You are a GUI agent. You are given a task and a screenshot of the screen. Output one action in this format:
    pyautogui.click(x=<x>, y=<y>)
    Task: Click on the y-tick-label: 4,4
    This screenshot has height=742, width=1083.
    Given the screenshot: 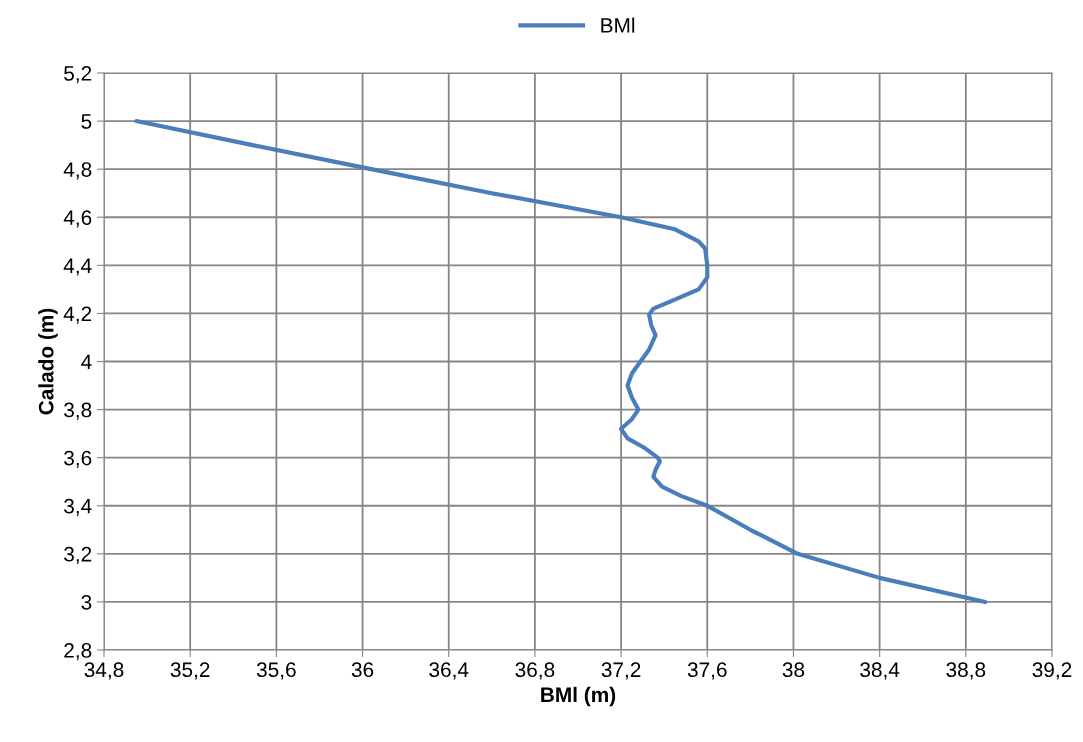 What is the action you would take?
    pyautogui.click(x=77, y=267)
    